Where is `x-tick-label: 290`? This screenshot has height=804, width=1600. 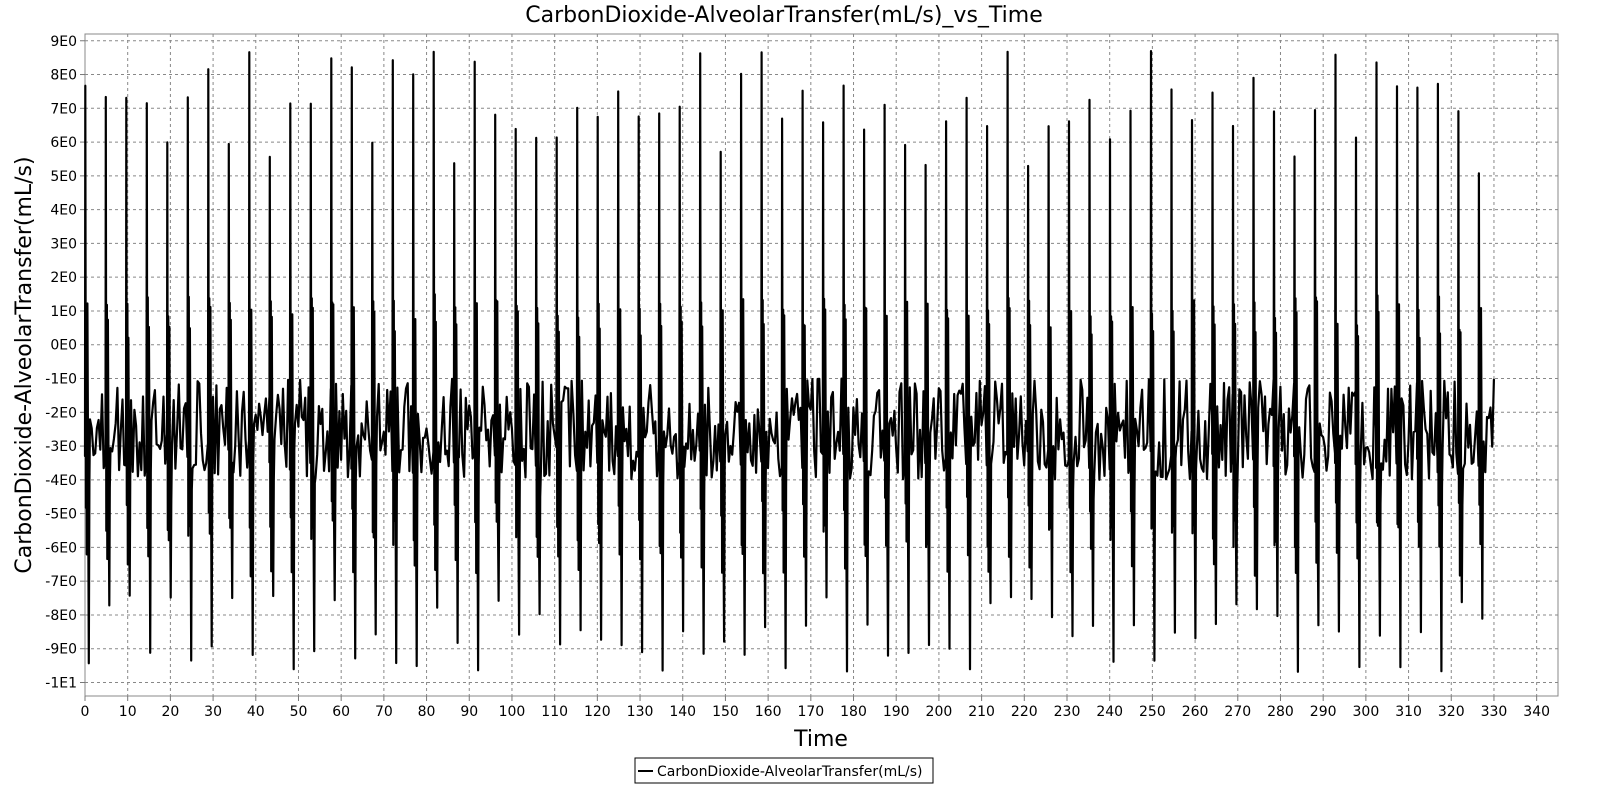 x-tick-label: 290 is located at coordinates (1323, 712).